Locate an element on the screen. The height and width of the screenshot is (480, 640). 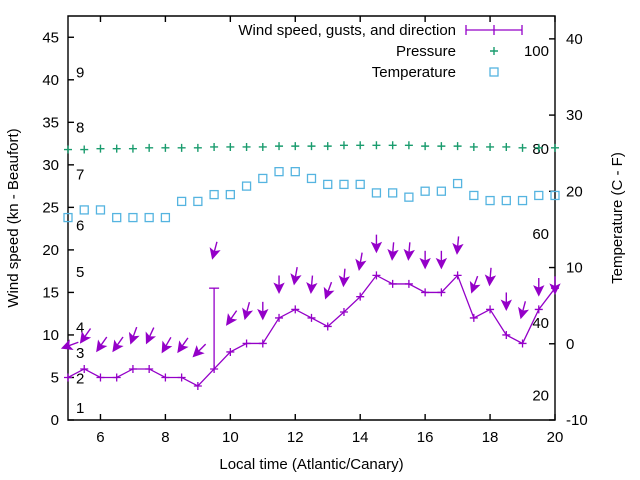
beaufort-scale-label: 9 is located at coordinates (80, 72).